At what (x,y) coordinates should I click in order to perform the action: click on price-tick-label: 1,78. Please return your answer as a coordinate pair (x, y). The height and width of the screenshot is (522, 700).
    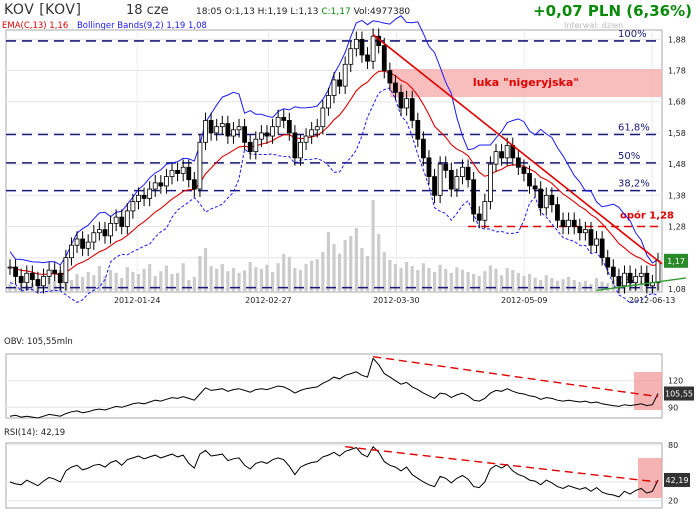
    Looking at the image, I should click on (677, 71).